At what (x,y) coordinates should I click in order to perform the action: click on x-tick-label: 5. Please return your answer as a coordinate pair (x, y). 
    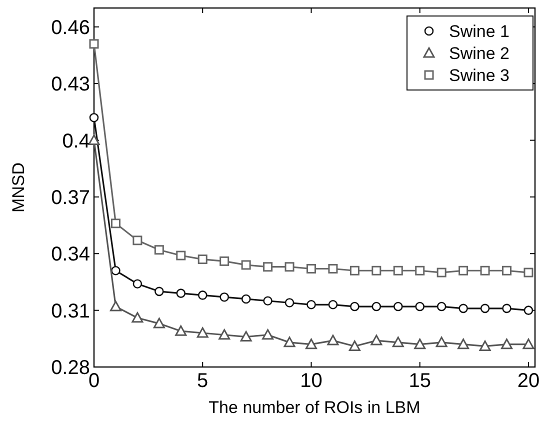
    Looking at the image, I should click on (202, 381).